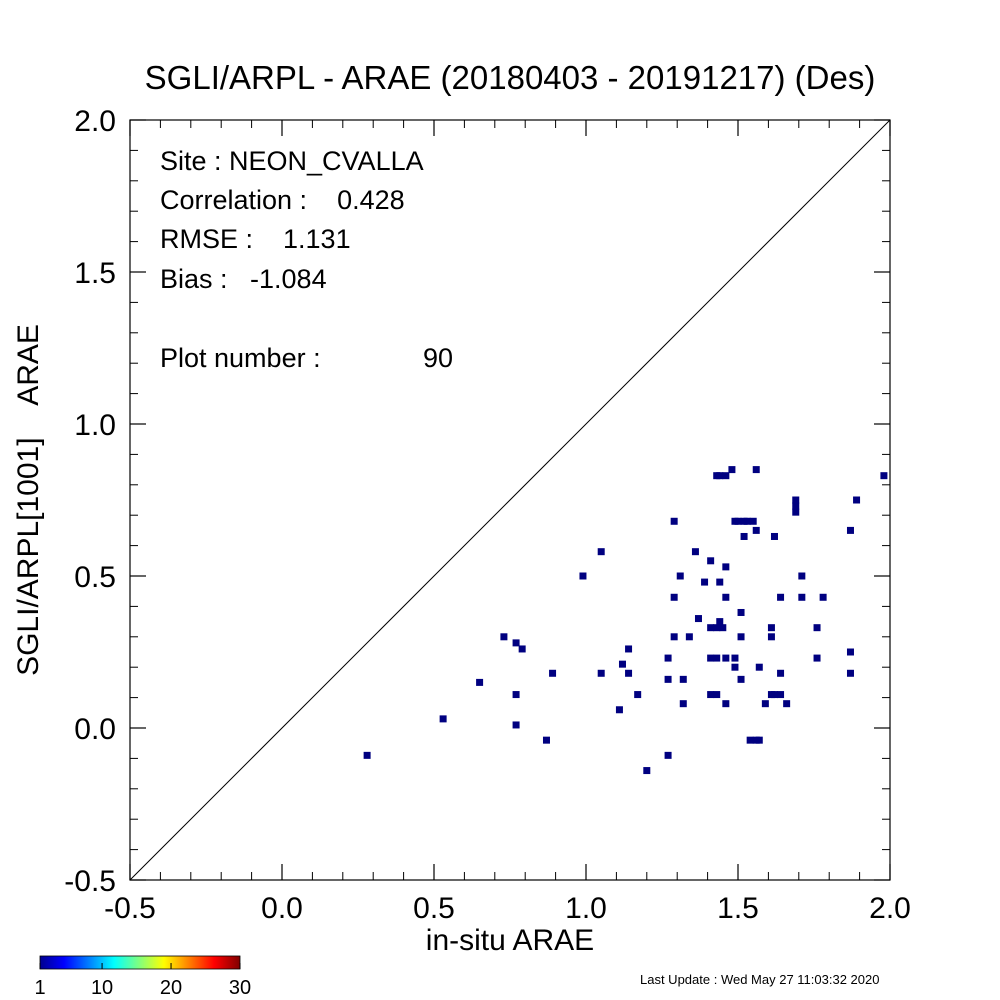 Image resolution: width=1000 pixels, height=1000 pixels. What do you see at coordinates (240, 358) in the screenshot?
I see `stat-plot-number-label: Plot number :` at bounding box center [240, 358].